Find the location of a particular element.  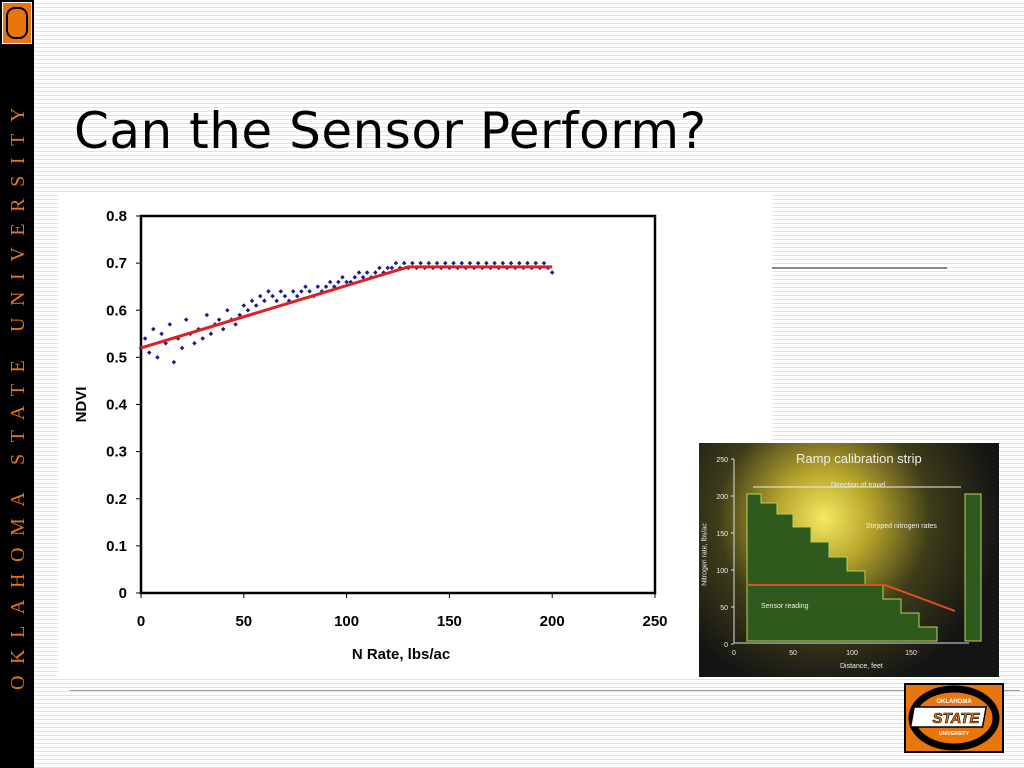

slide-title: Can the Sensor Perform? is located at coordinates (390, 131).